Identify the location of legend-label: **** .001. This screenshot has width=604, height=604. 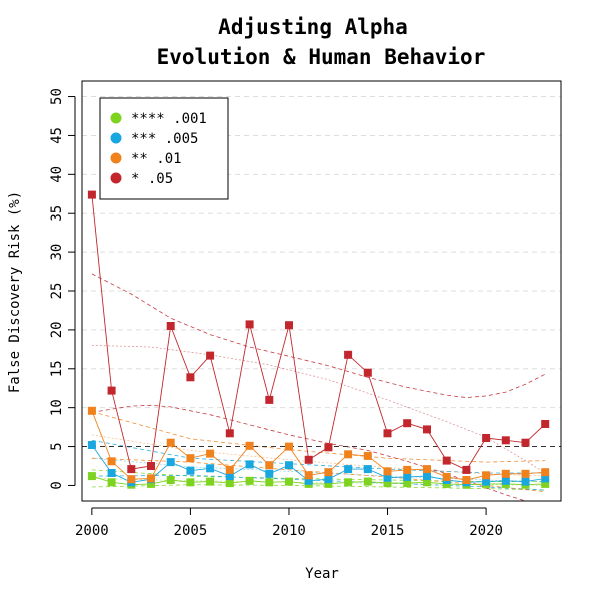
(169, 119).